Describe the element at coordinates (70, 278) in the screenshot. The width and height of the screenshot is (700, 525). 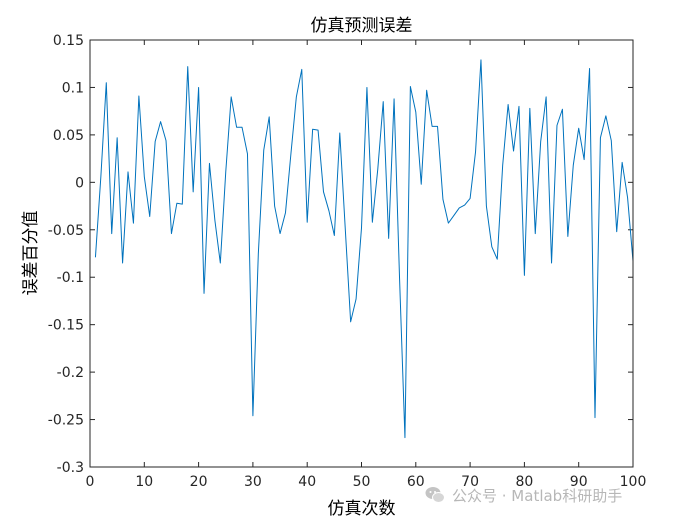
I see `y-tick-label: -0.1` at that location.